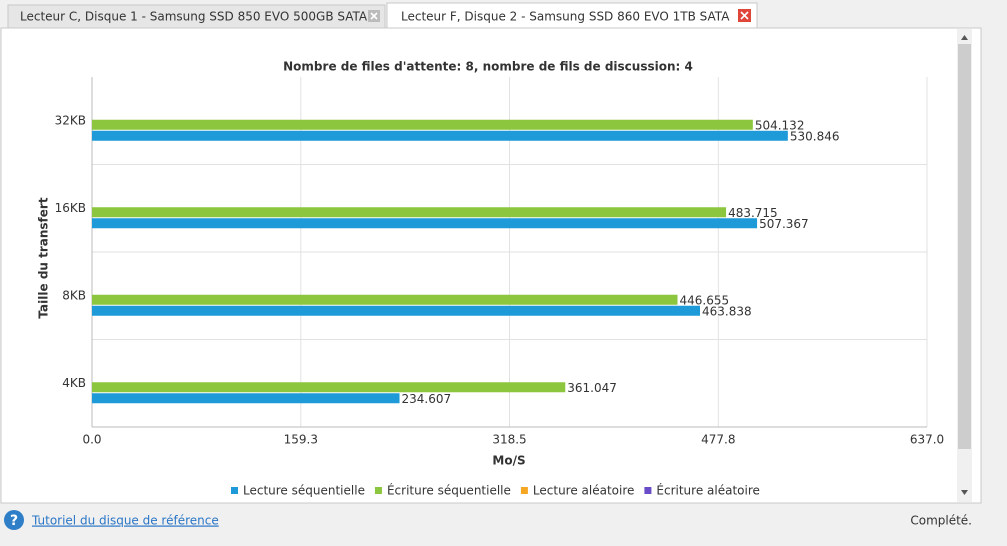  Describe the element at coordinates (707, 490) in the screenshot. I see `legend-label: Écriture aléatoire` at that location.